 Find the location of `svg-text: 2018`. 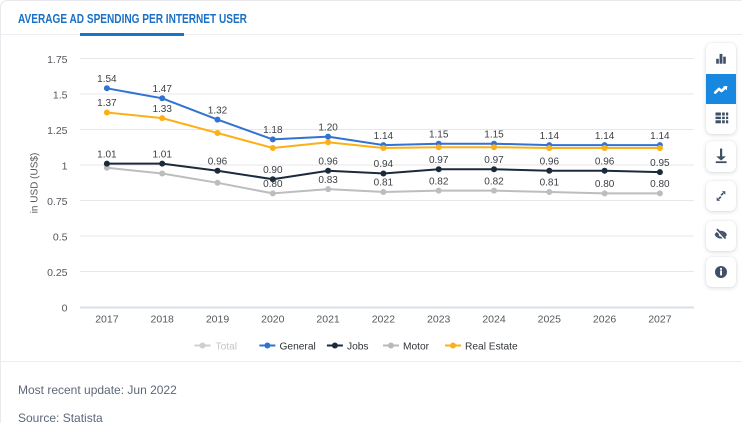

svg-text: 2018 is located at coordinates (163, 320).